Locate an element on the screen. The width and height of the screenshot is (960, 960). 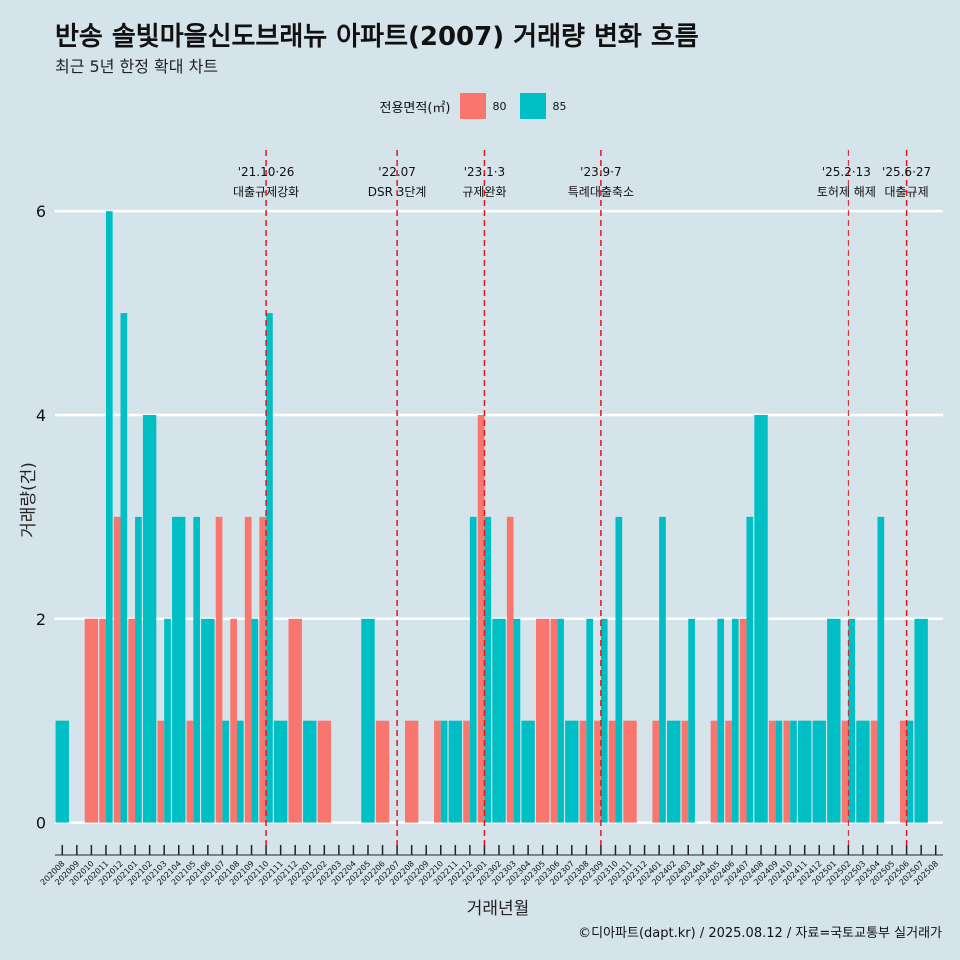
y-axis: 0 2 4 6 is located at coordinates (41, 517).